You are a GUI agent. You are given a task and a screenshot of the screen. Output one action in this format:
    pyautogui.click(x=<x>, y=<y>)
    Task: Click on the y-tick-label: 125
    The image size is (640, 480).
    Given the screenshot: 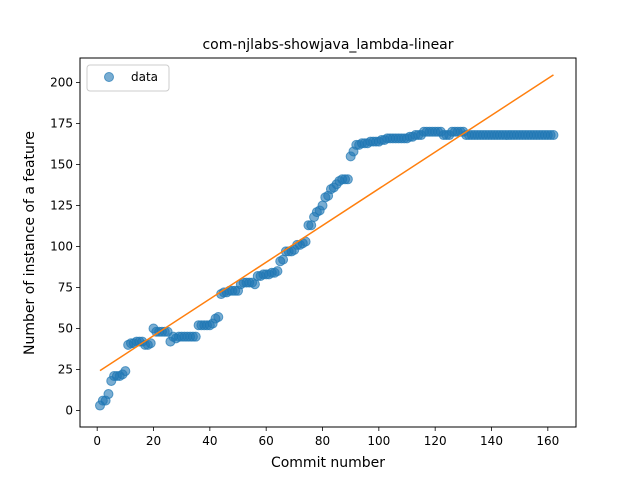 What is the action you would take?
    pyautogui.click(x=61, y=206)
    